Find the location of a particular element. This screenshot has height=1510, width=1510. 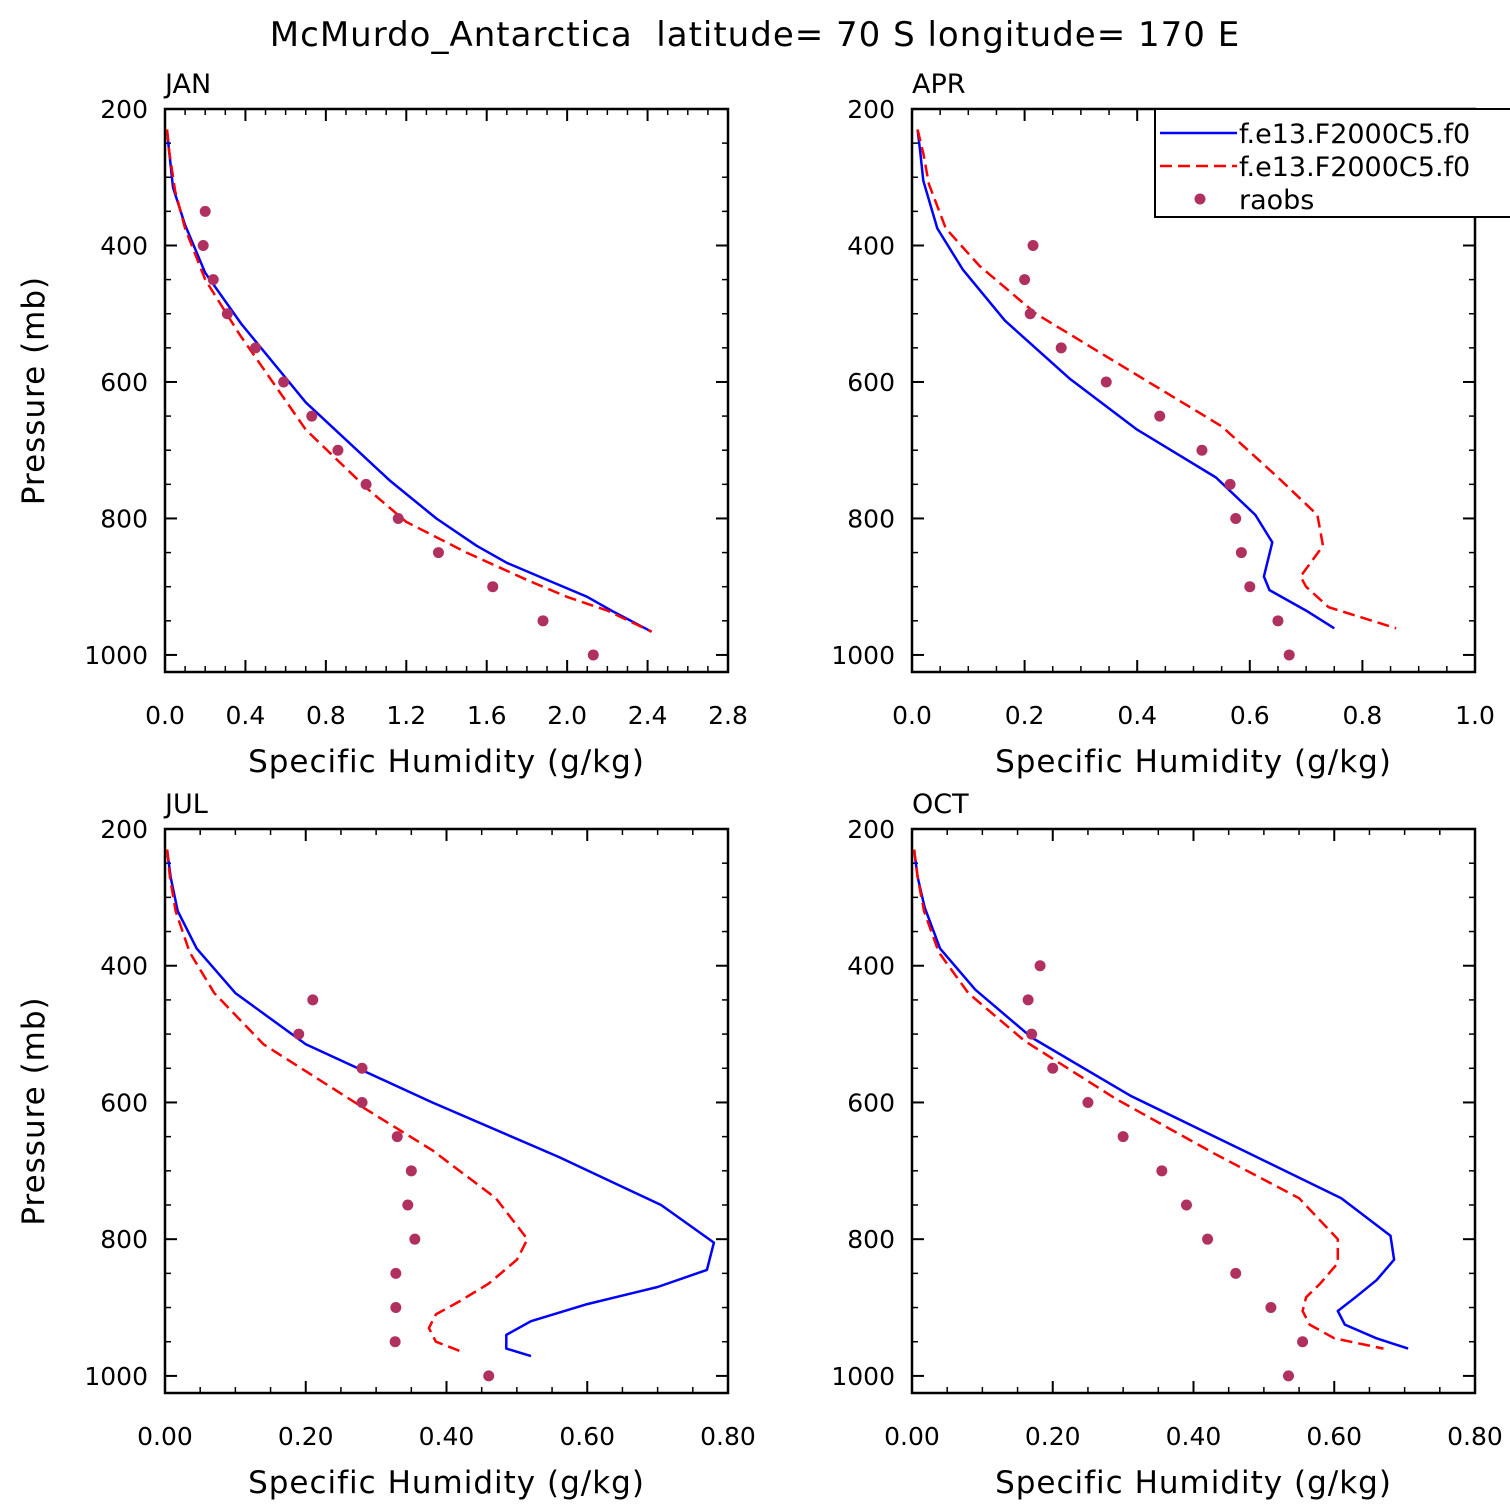

solid-series-line-apr is located at coordinates (1125, 379).